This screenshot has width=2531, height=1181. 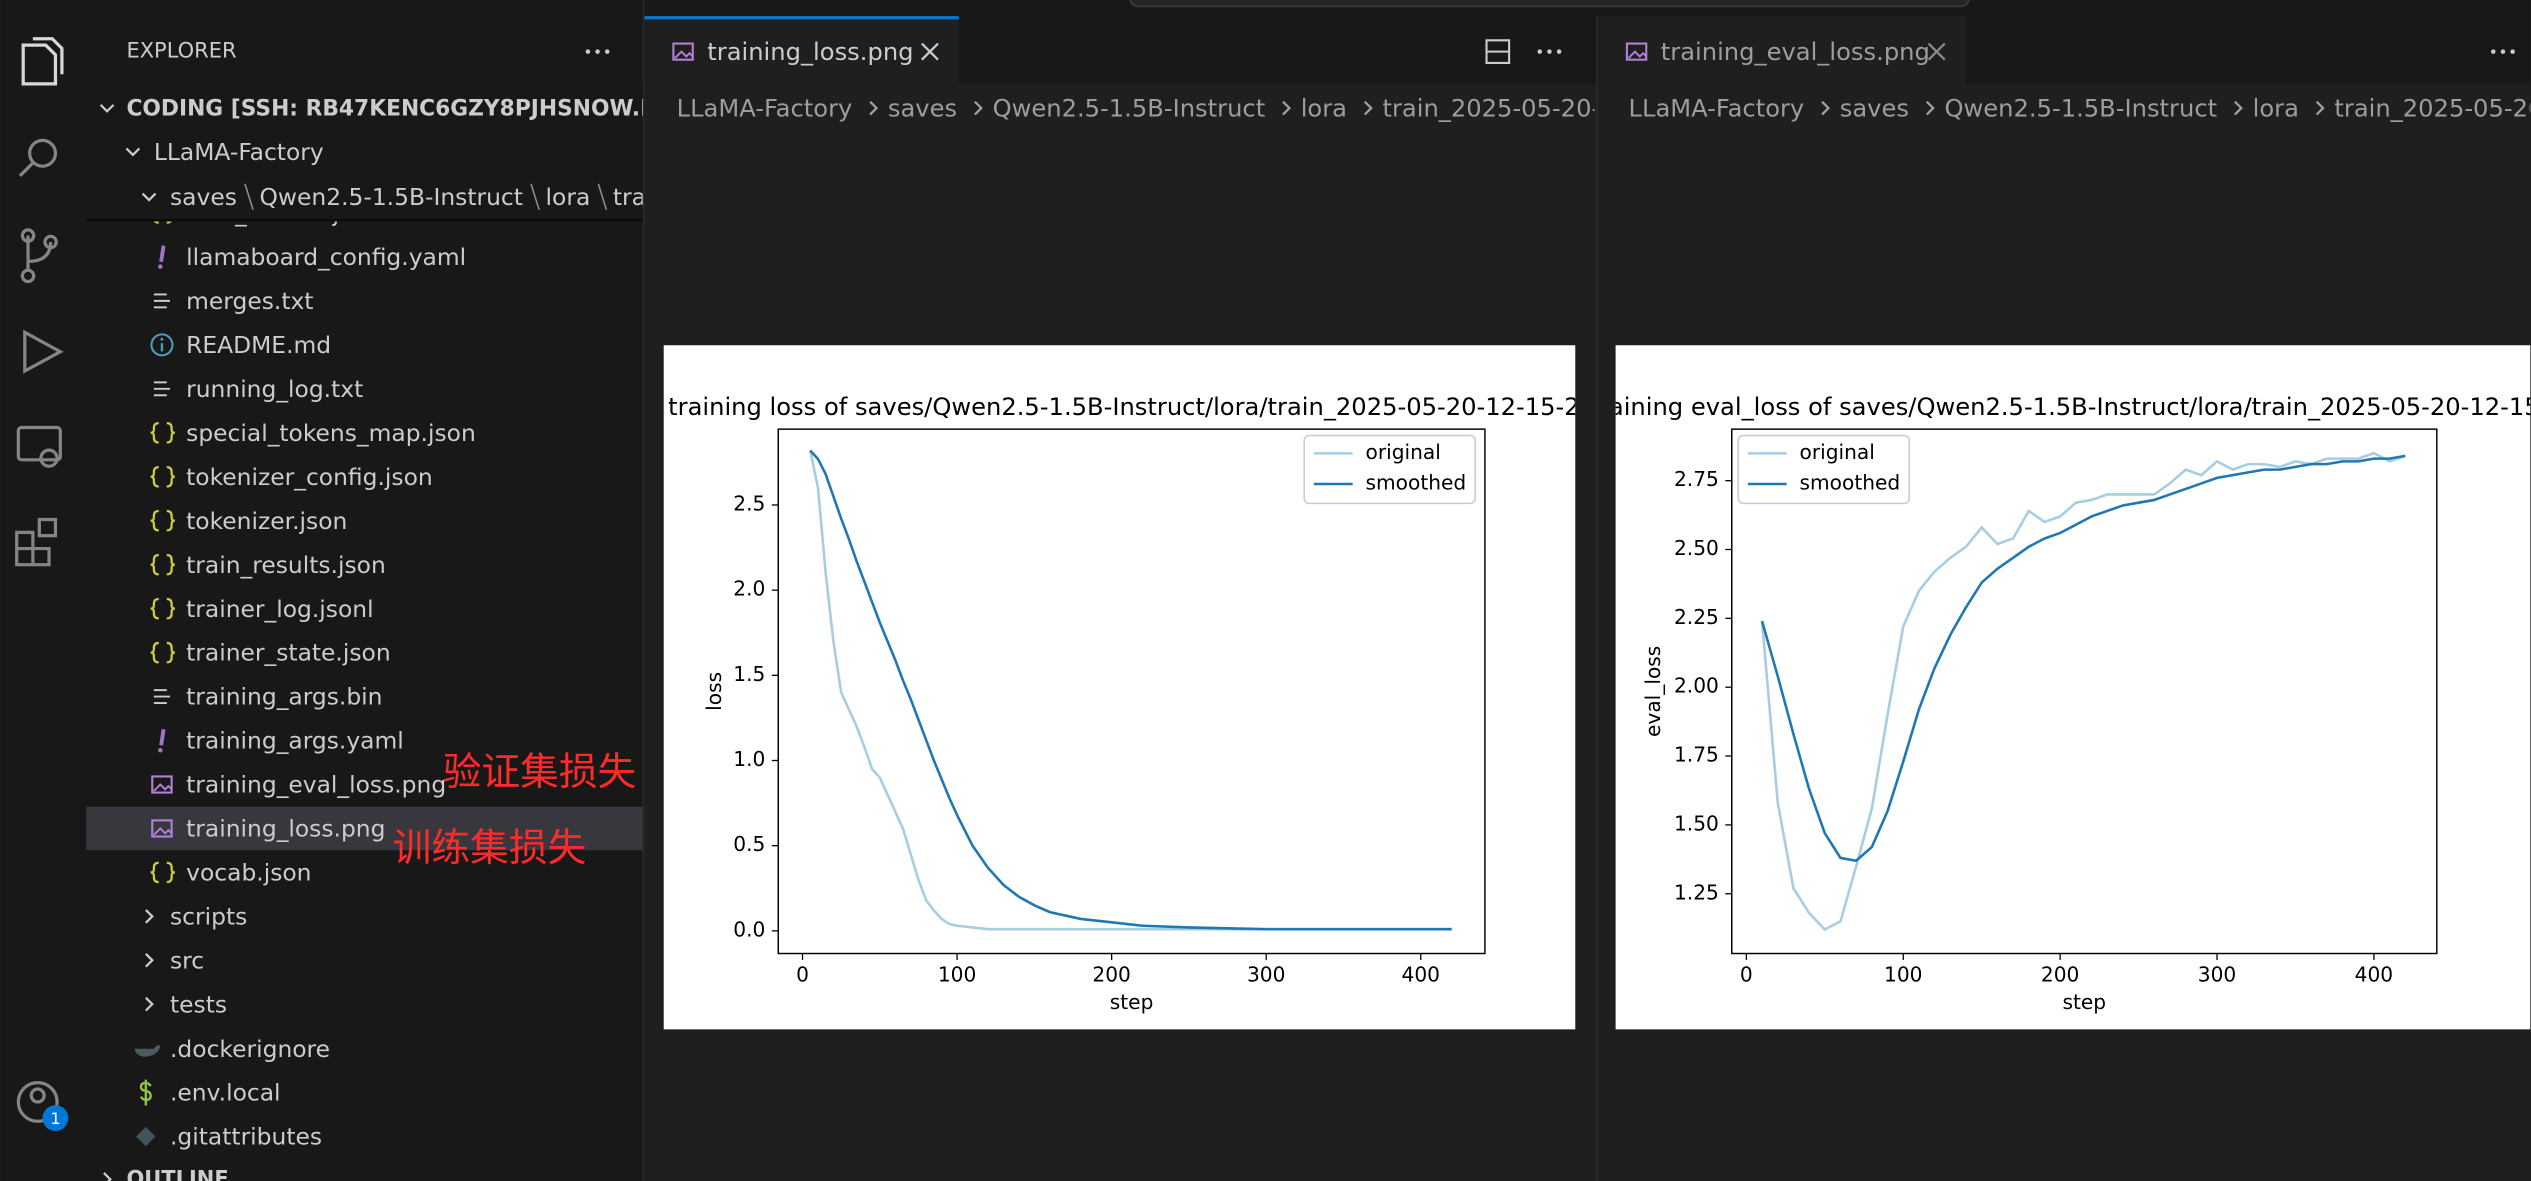 I want to click on run-icon, so click(x=43, y=351).